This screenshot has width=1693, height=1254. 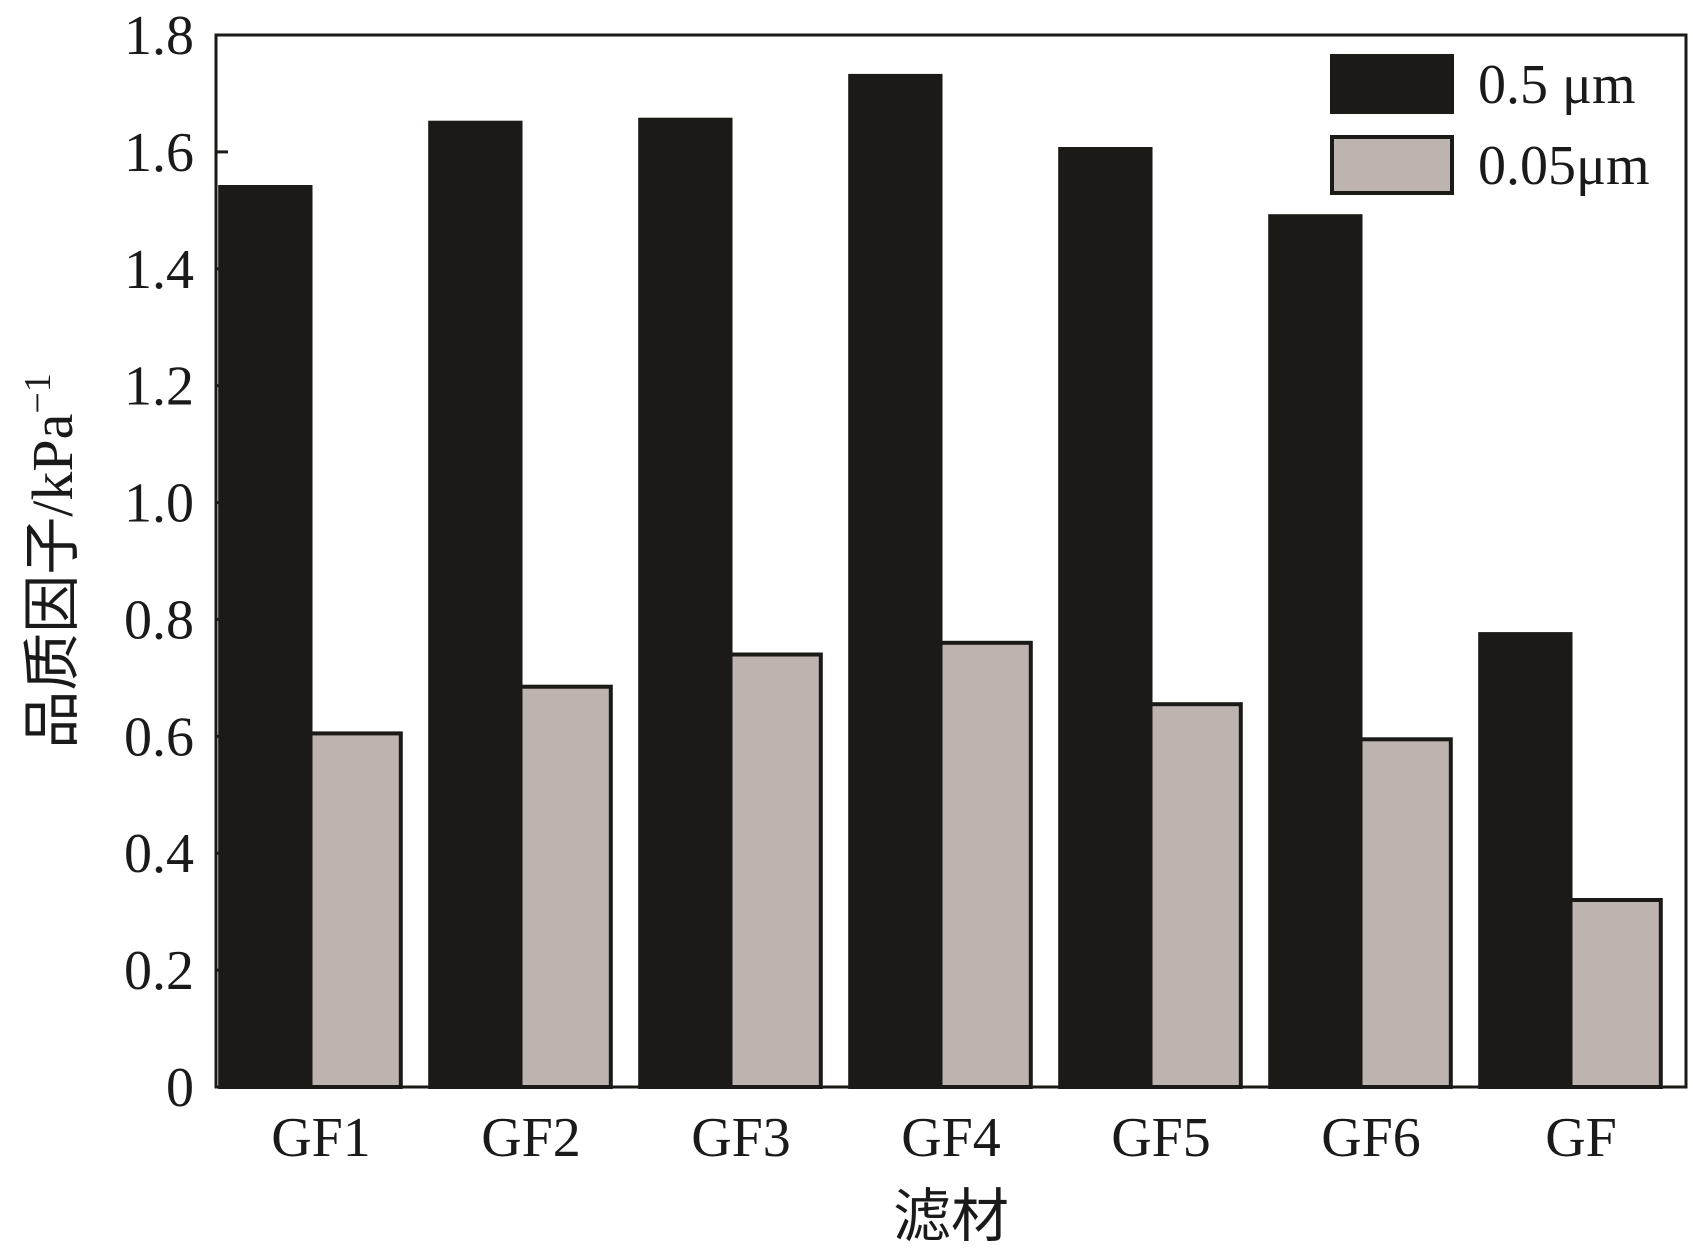 What do you see at coordinates (159, 854) in the screenshot?
I see `y-tick-label: 0.4` at bounding box center [159, 854].